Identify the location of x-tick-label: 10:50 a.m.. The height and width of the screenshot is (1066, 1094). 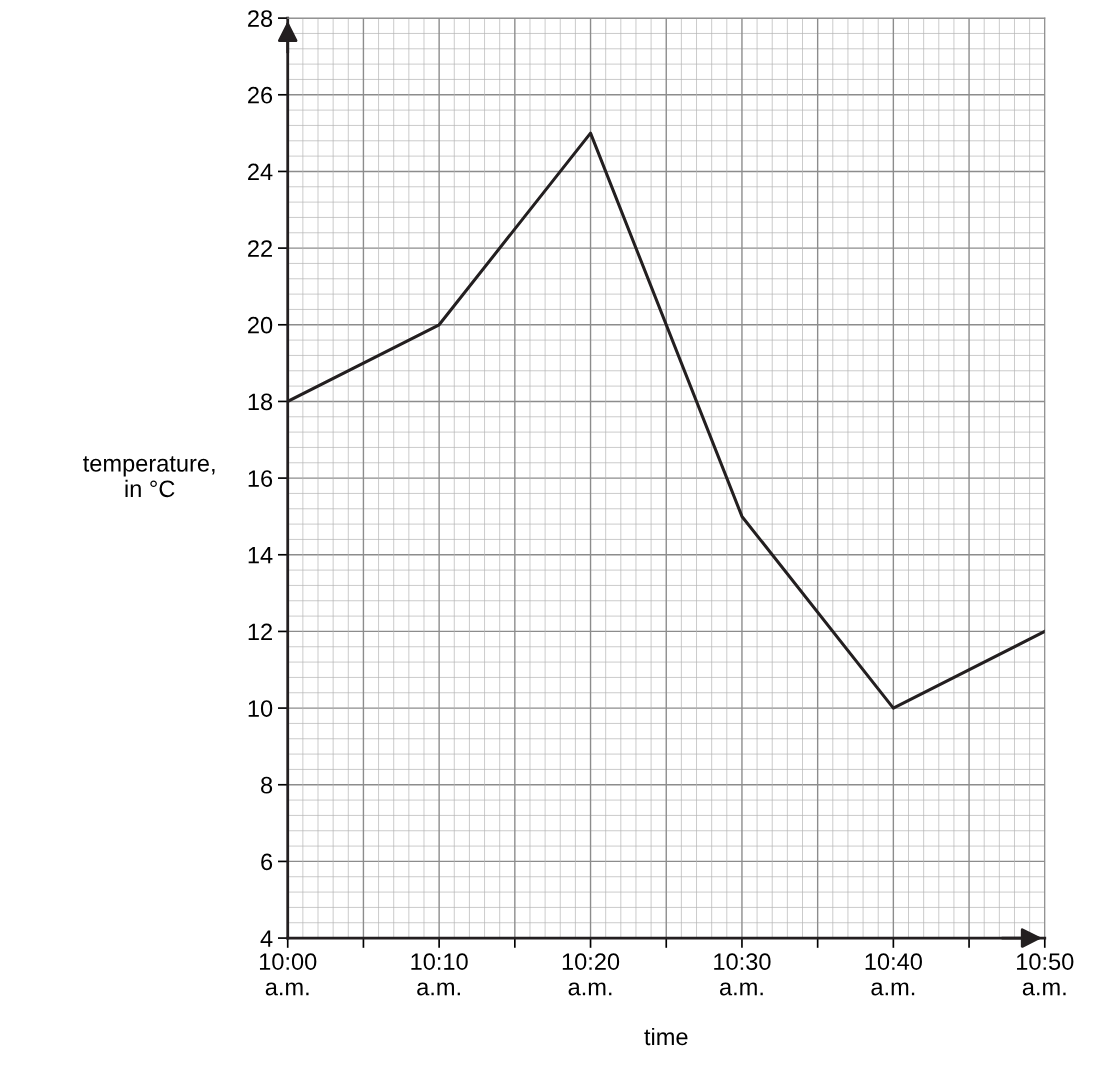
(1045, 974).